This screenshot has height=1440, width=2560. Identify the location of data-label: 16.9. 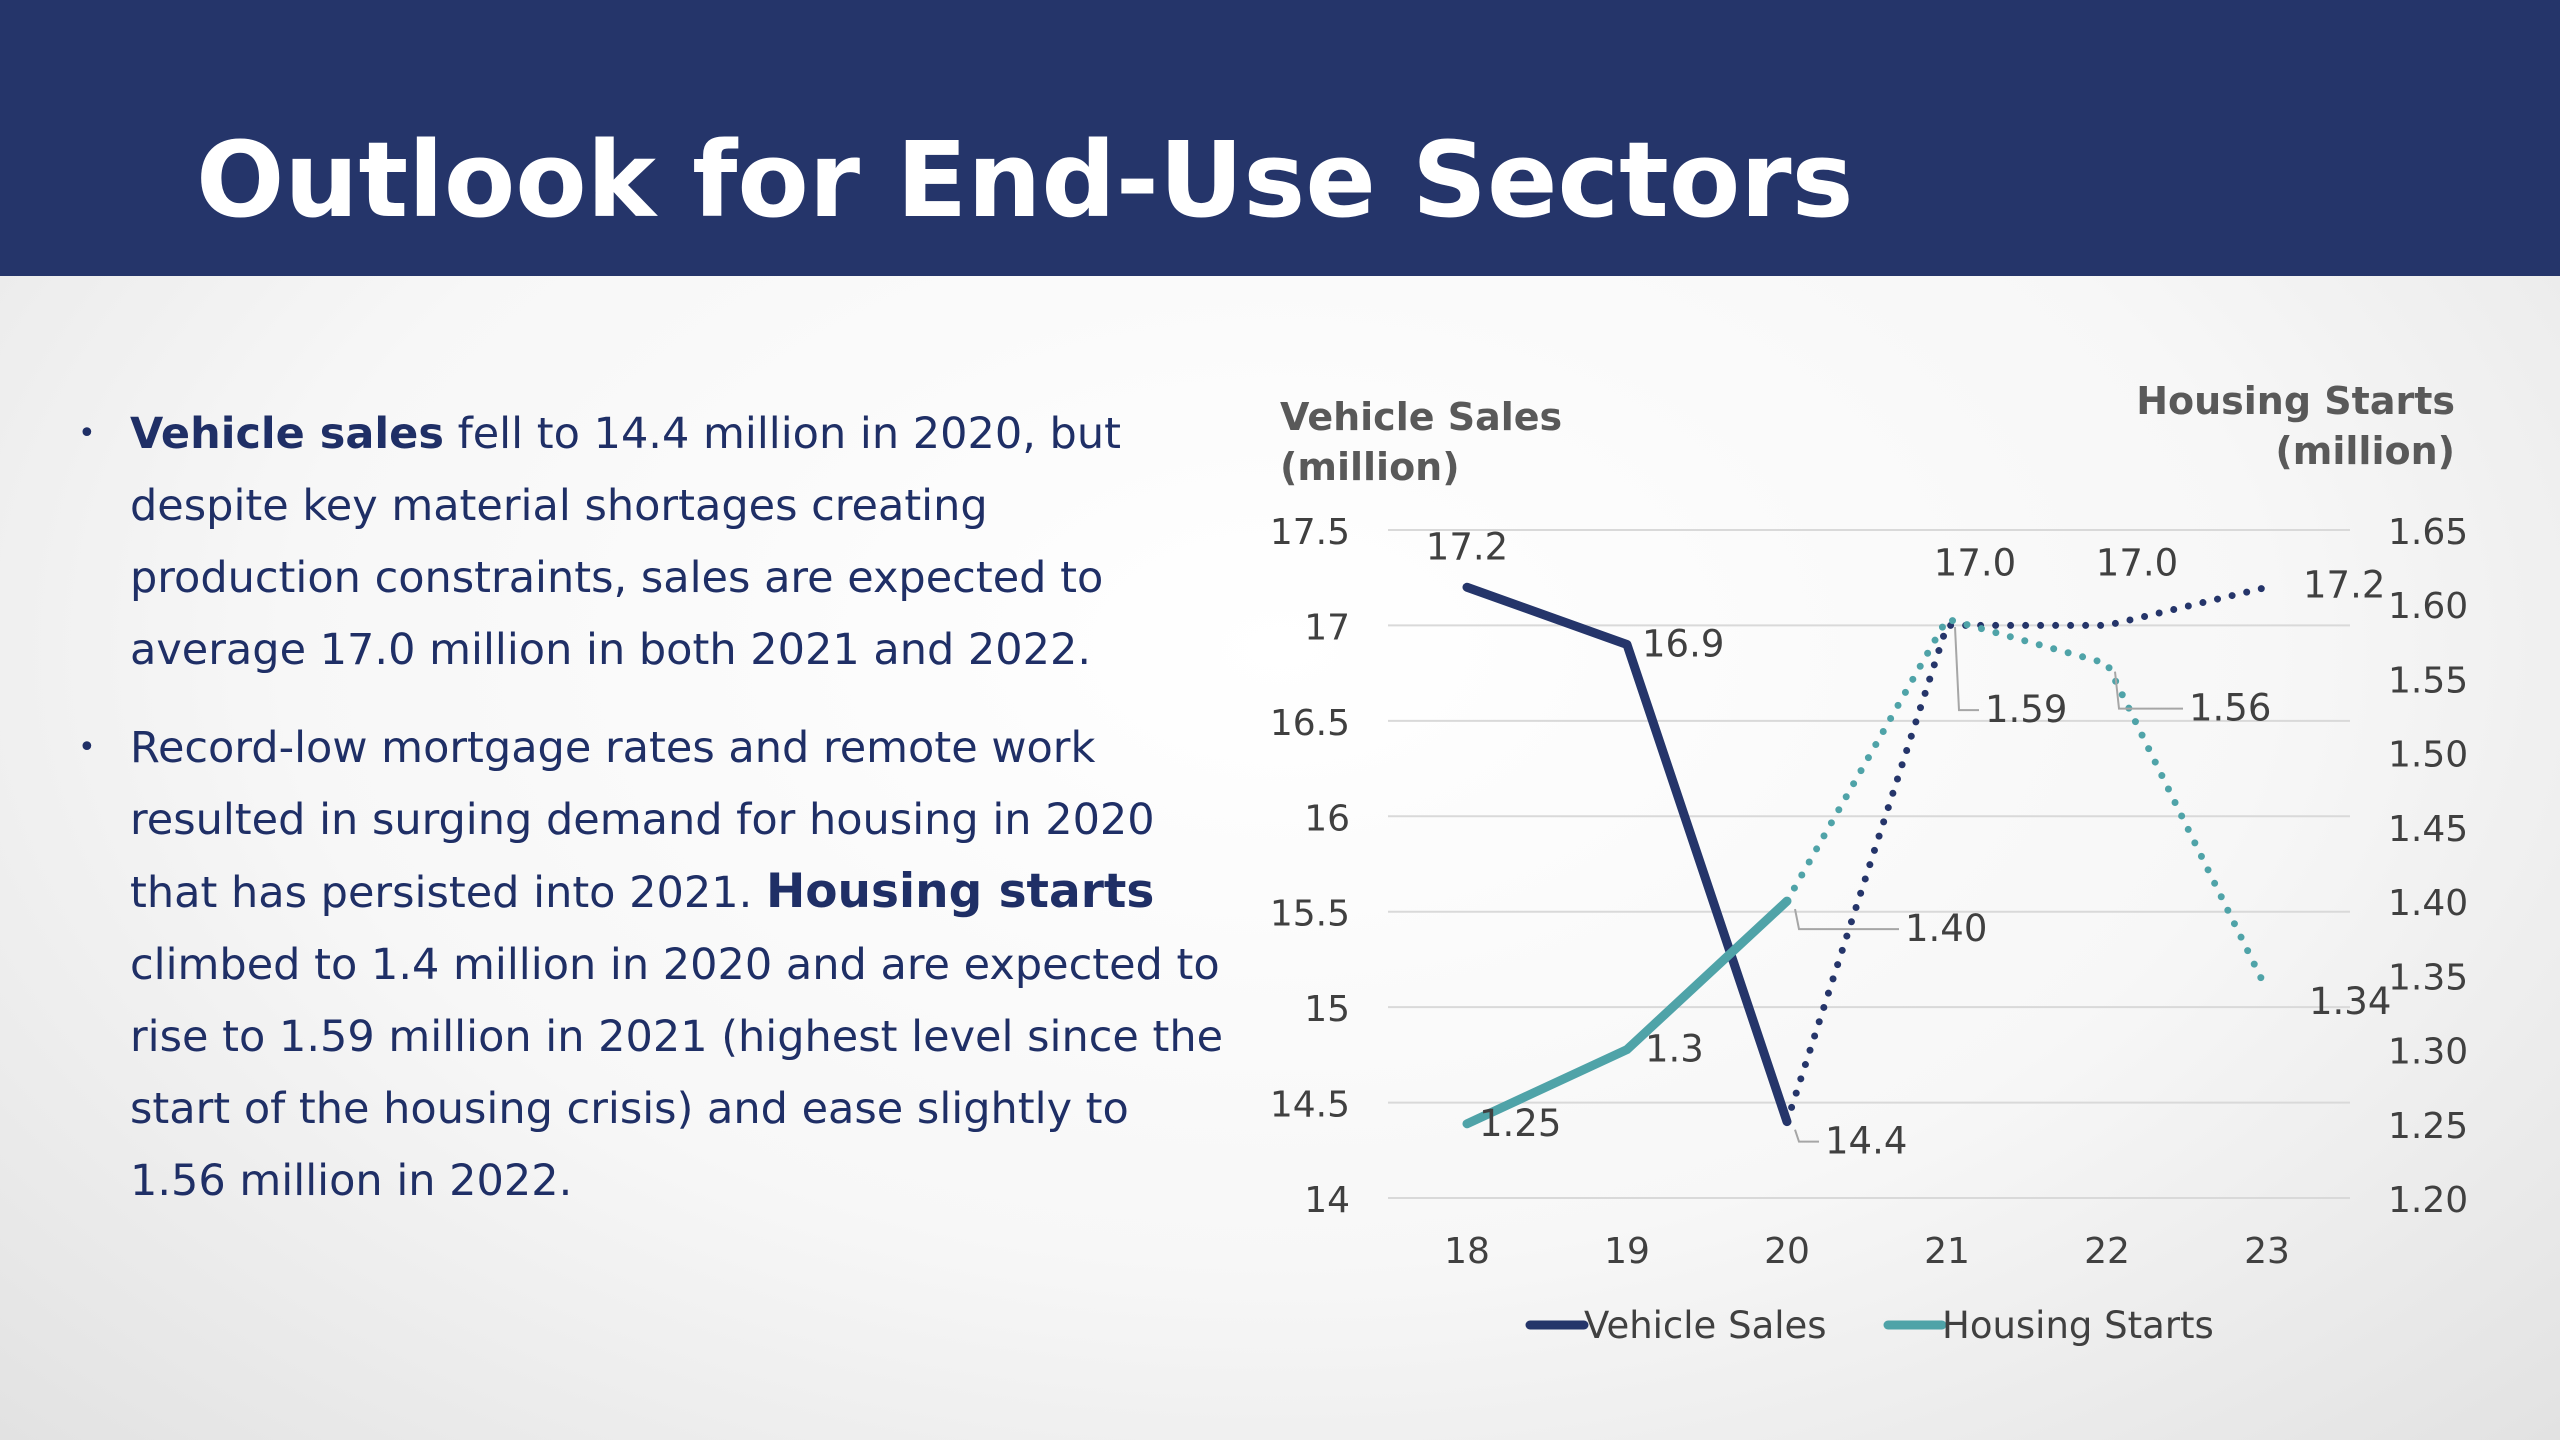
(1683, 644).